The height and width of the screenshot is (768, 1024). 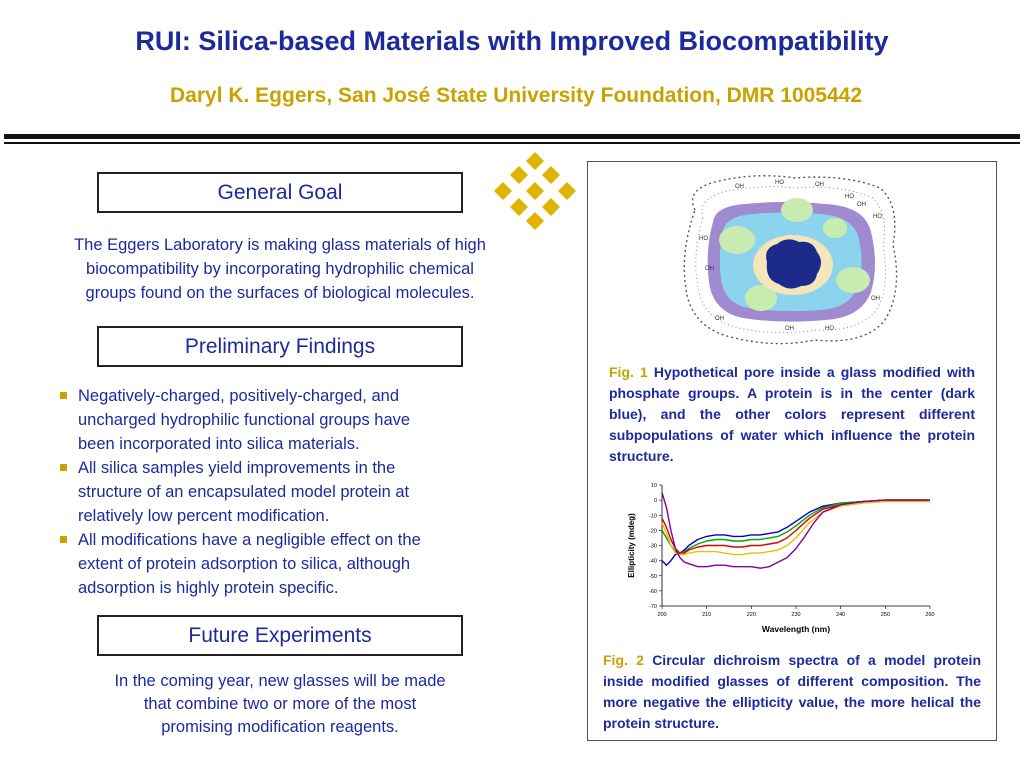 I want to click on chart-y-tick-label: -20, so click(x=653, y=531).